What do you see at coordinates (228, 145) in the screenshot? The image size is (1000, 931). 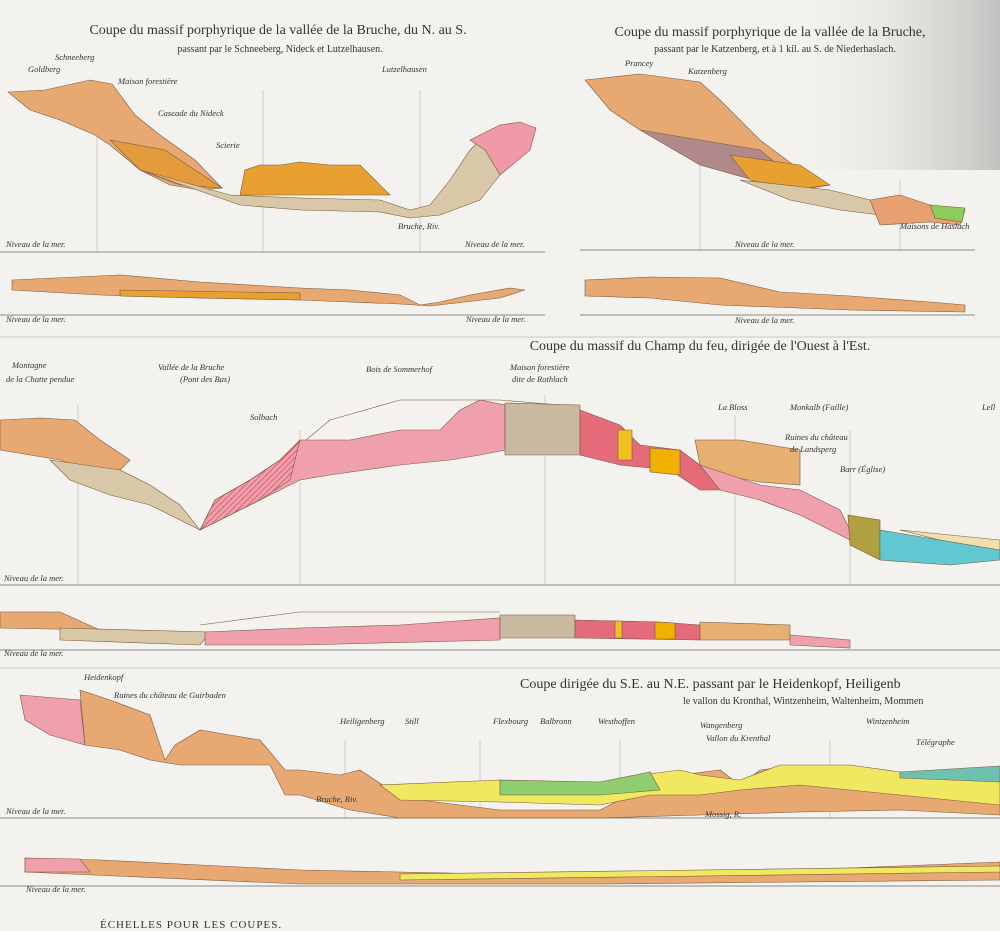 I see `place-label: Scierie` at bounding box center [228, 145].